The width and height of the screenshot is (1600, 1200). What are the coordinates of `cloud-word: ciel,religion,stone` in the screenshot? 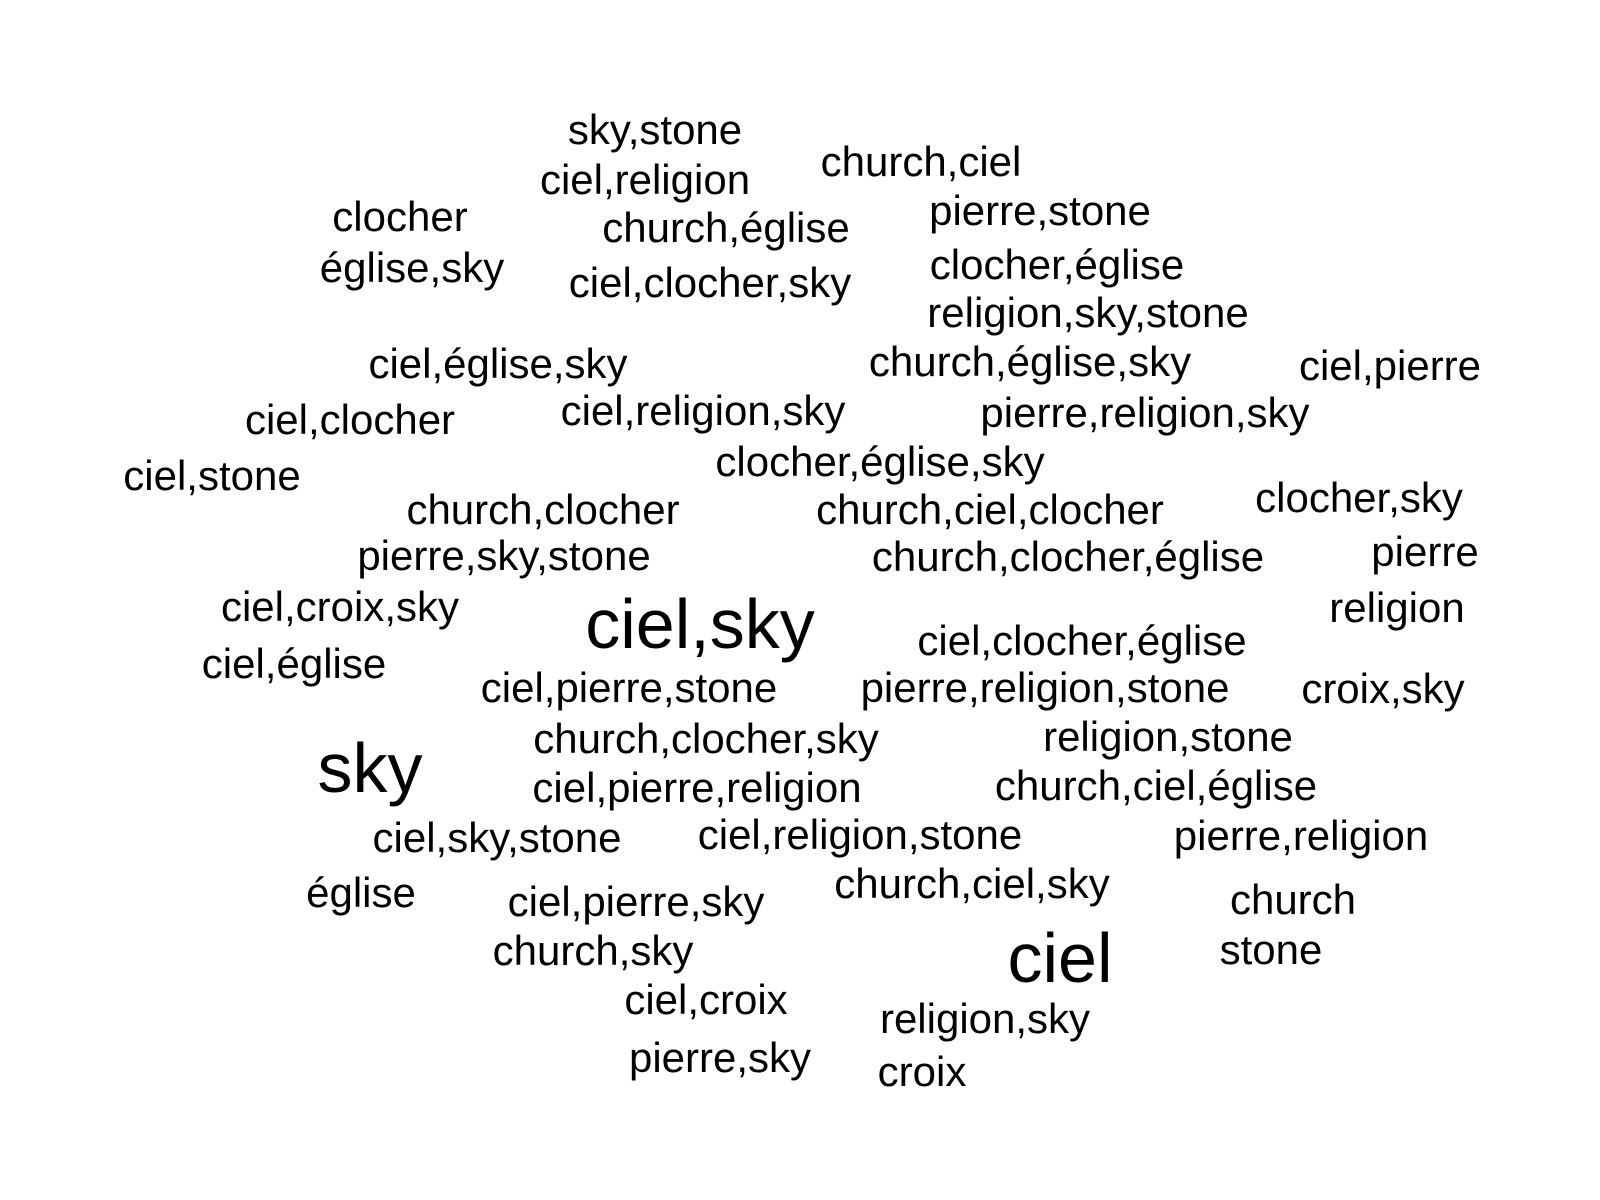 It's located at (860, 834).